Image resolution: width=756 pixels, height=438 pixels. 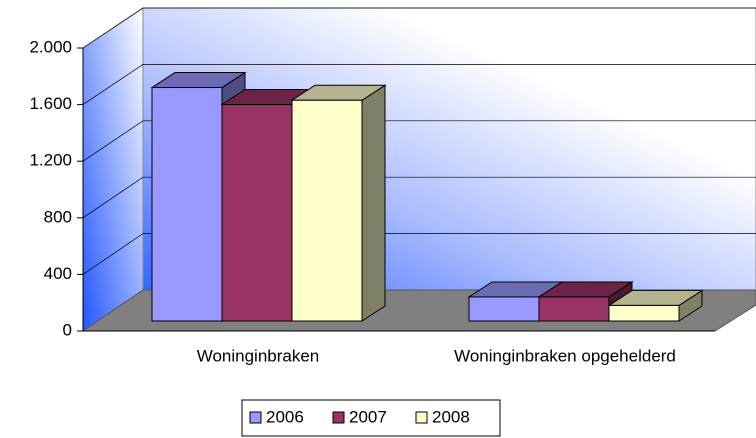 What do you see at coordinates (58, 273) in the screenshot?
I see `y-tick-label: 400` at bounding box center [58, 273].